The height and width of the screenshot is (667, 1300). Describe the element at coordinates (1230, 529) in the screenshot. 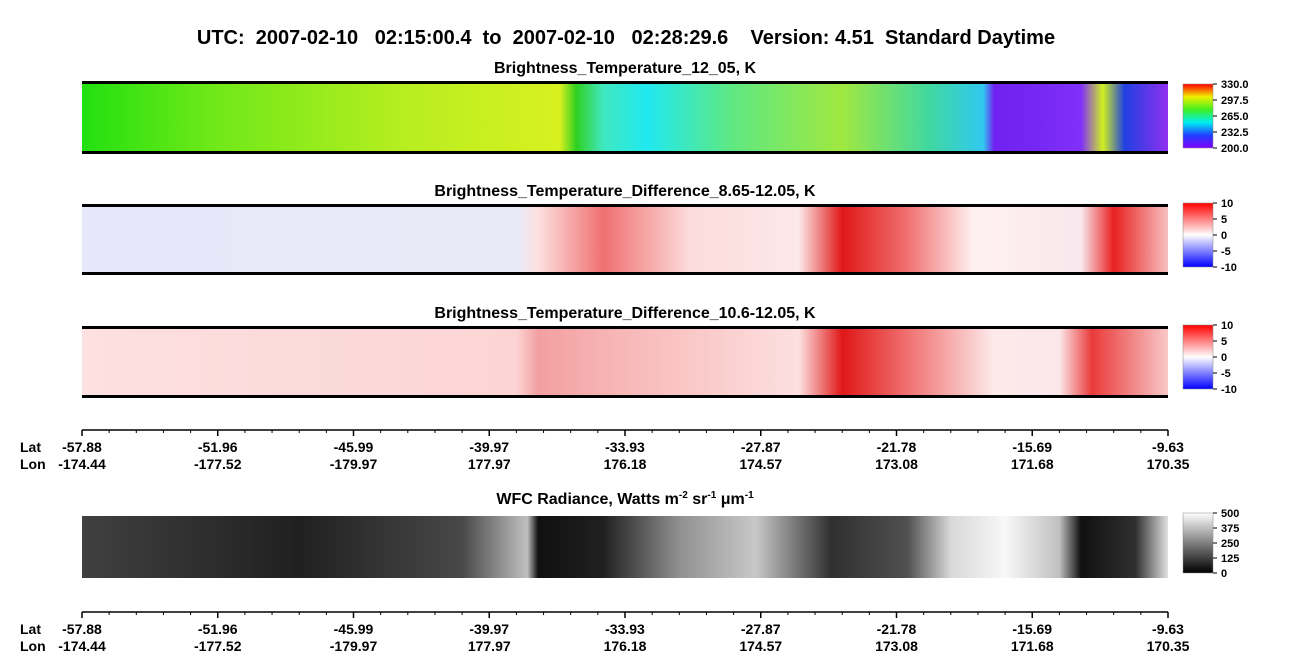

I see `colorbar-label: 375` at that location.